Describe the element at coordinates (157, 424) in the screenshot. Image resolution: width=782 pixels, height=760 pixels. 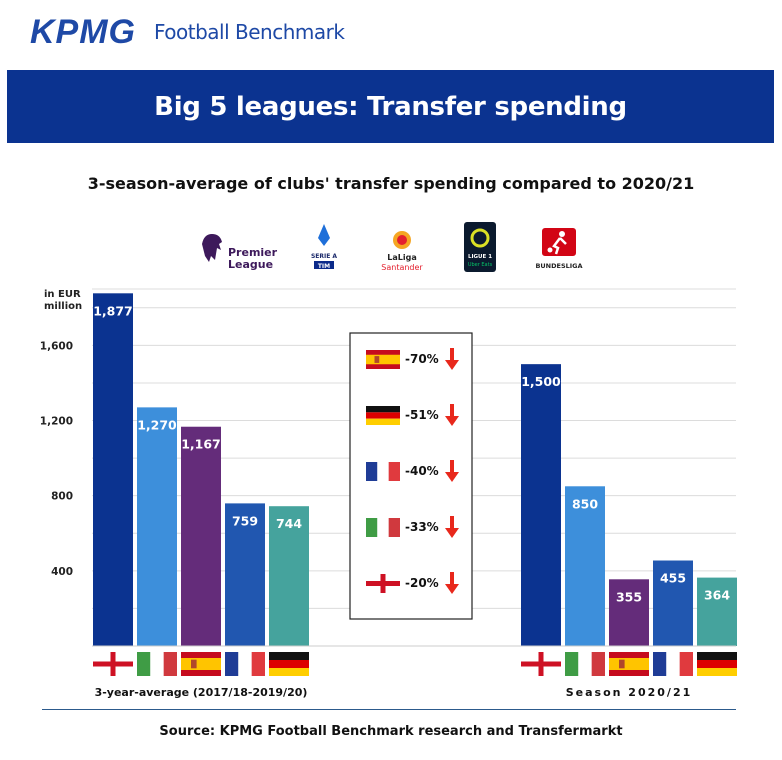
I see `bar-value-label: 1,270` at that location.